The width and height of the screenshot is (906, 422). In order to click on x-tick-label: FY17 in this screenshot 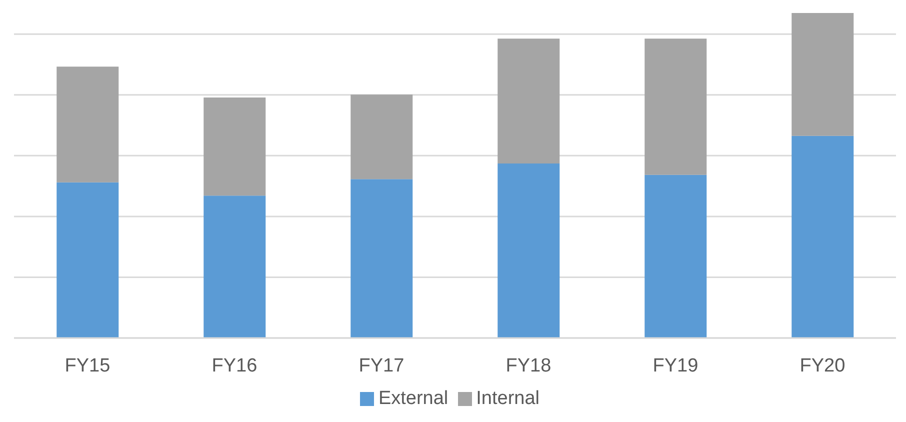, I will do `click(381, 365)`.